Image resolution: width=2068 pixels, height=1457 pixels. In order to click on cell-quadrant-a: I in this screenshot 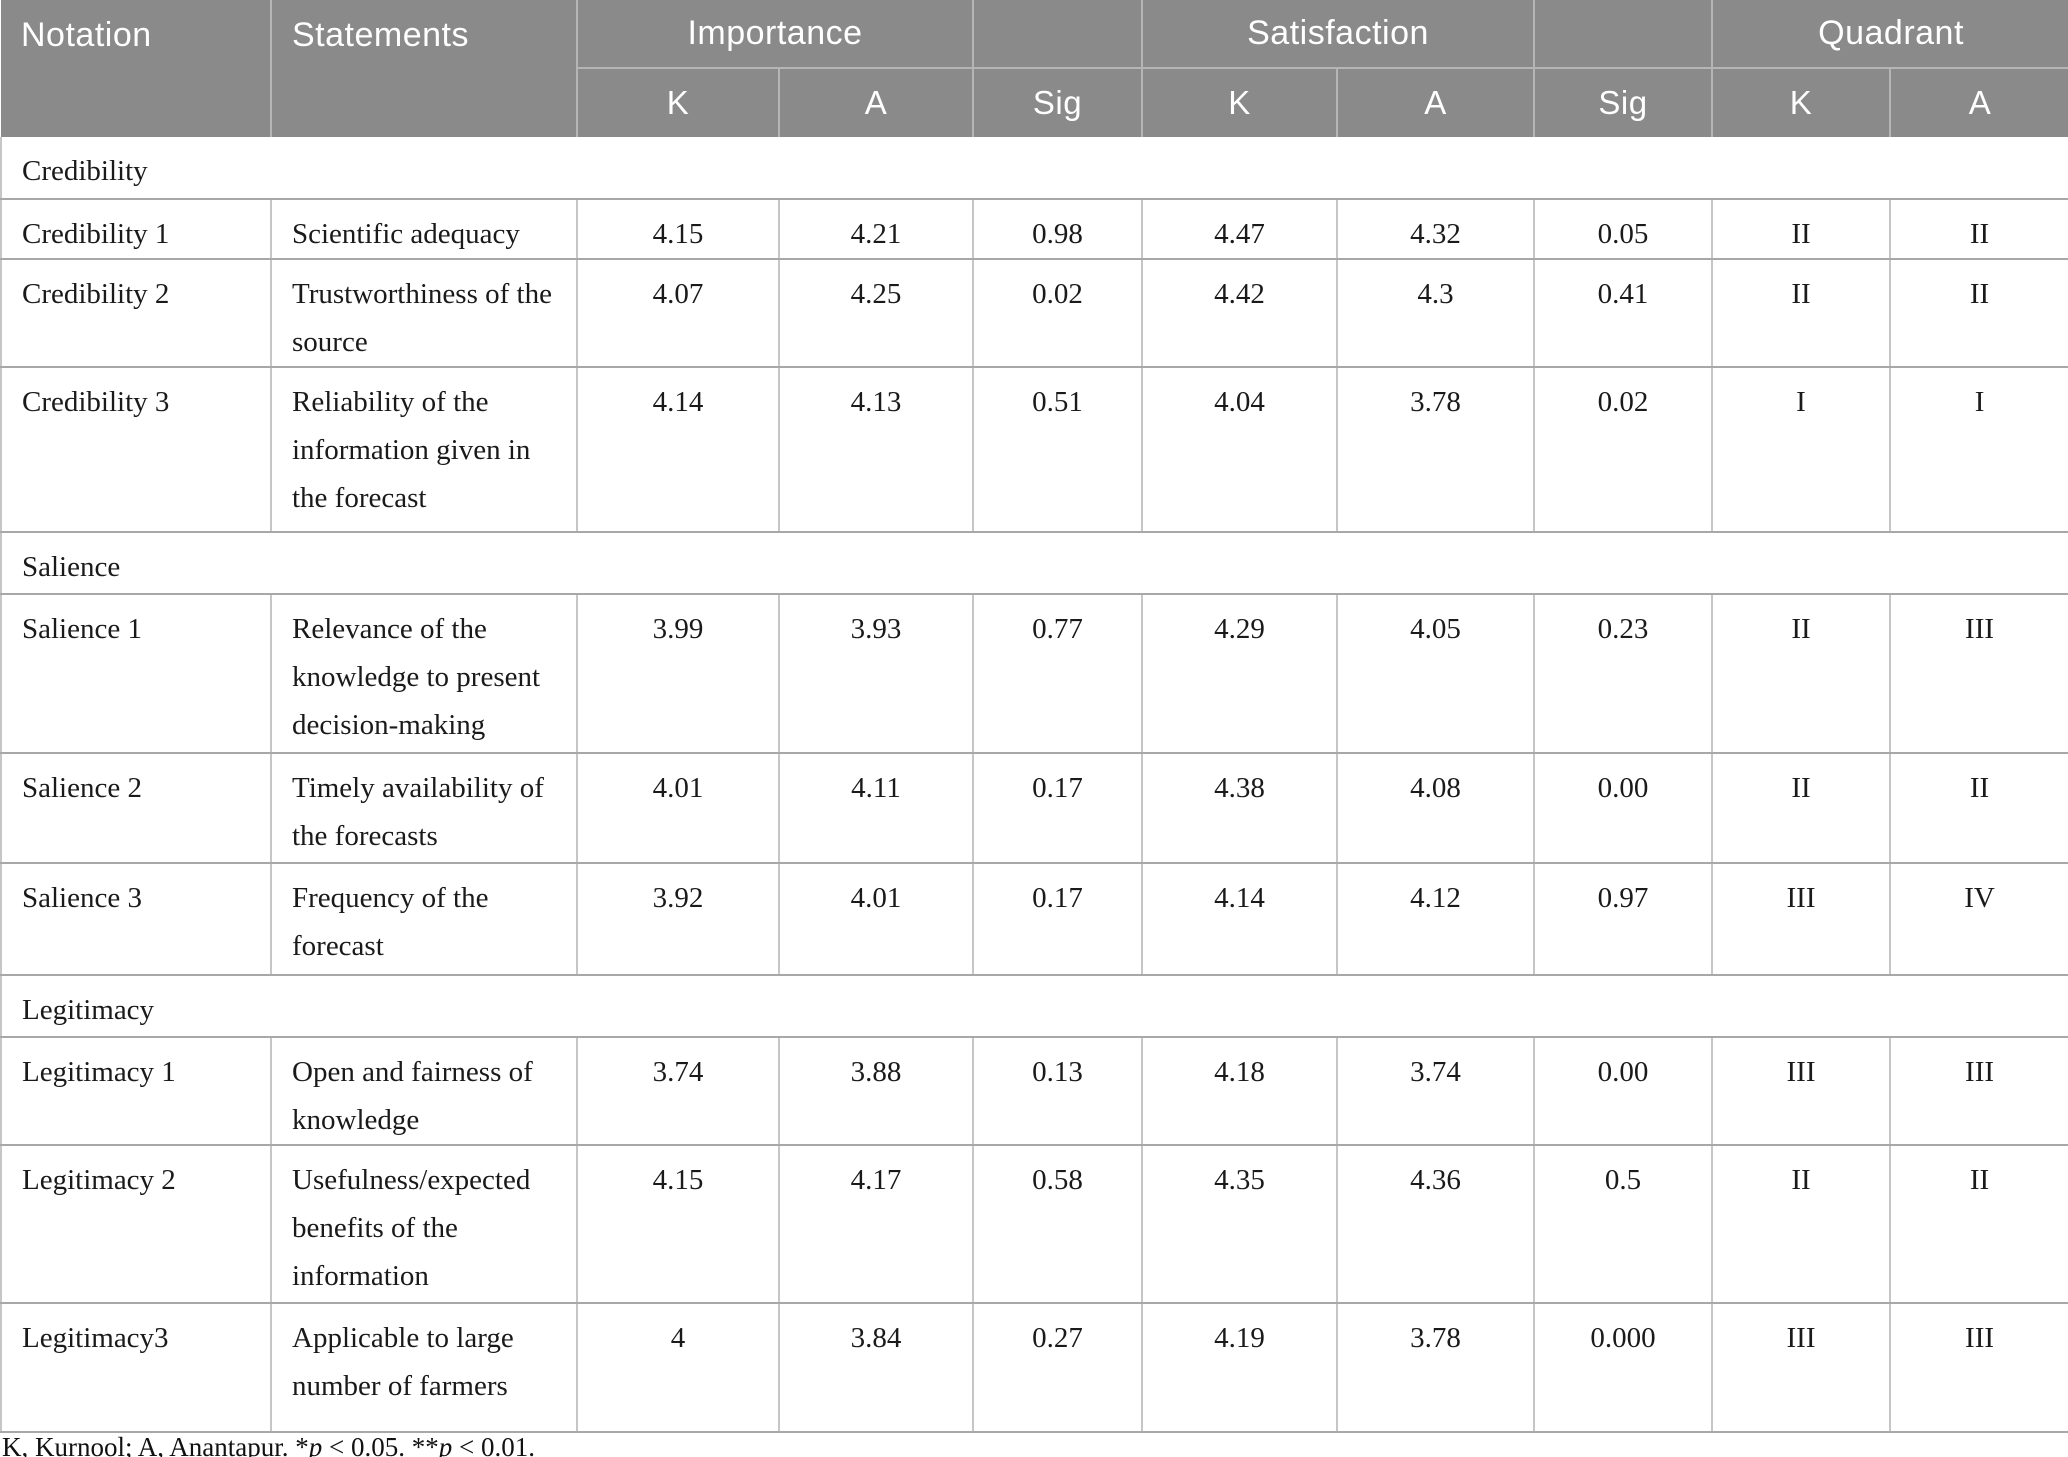, I will do `click(1978, 449)`.